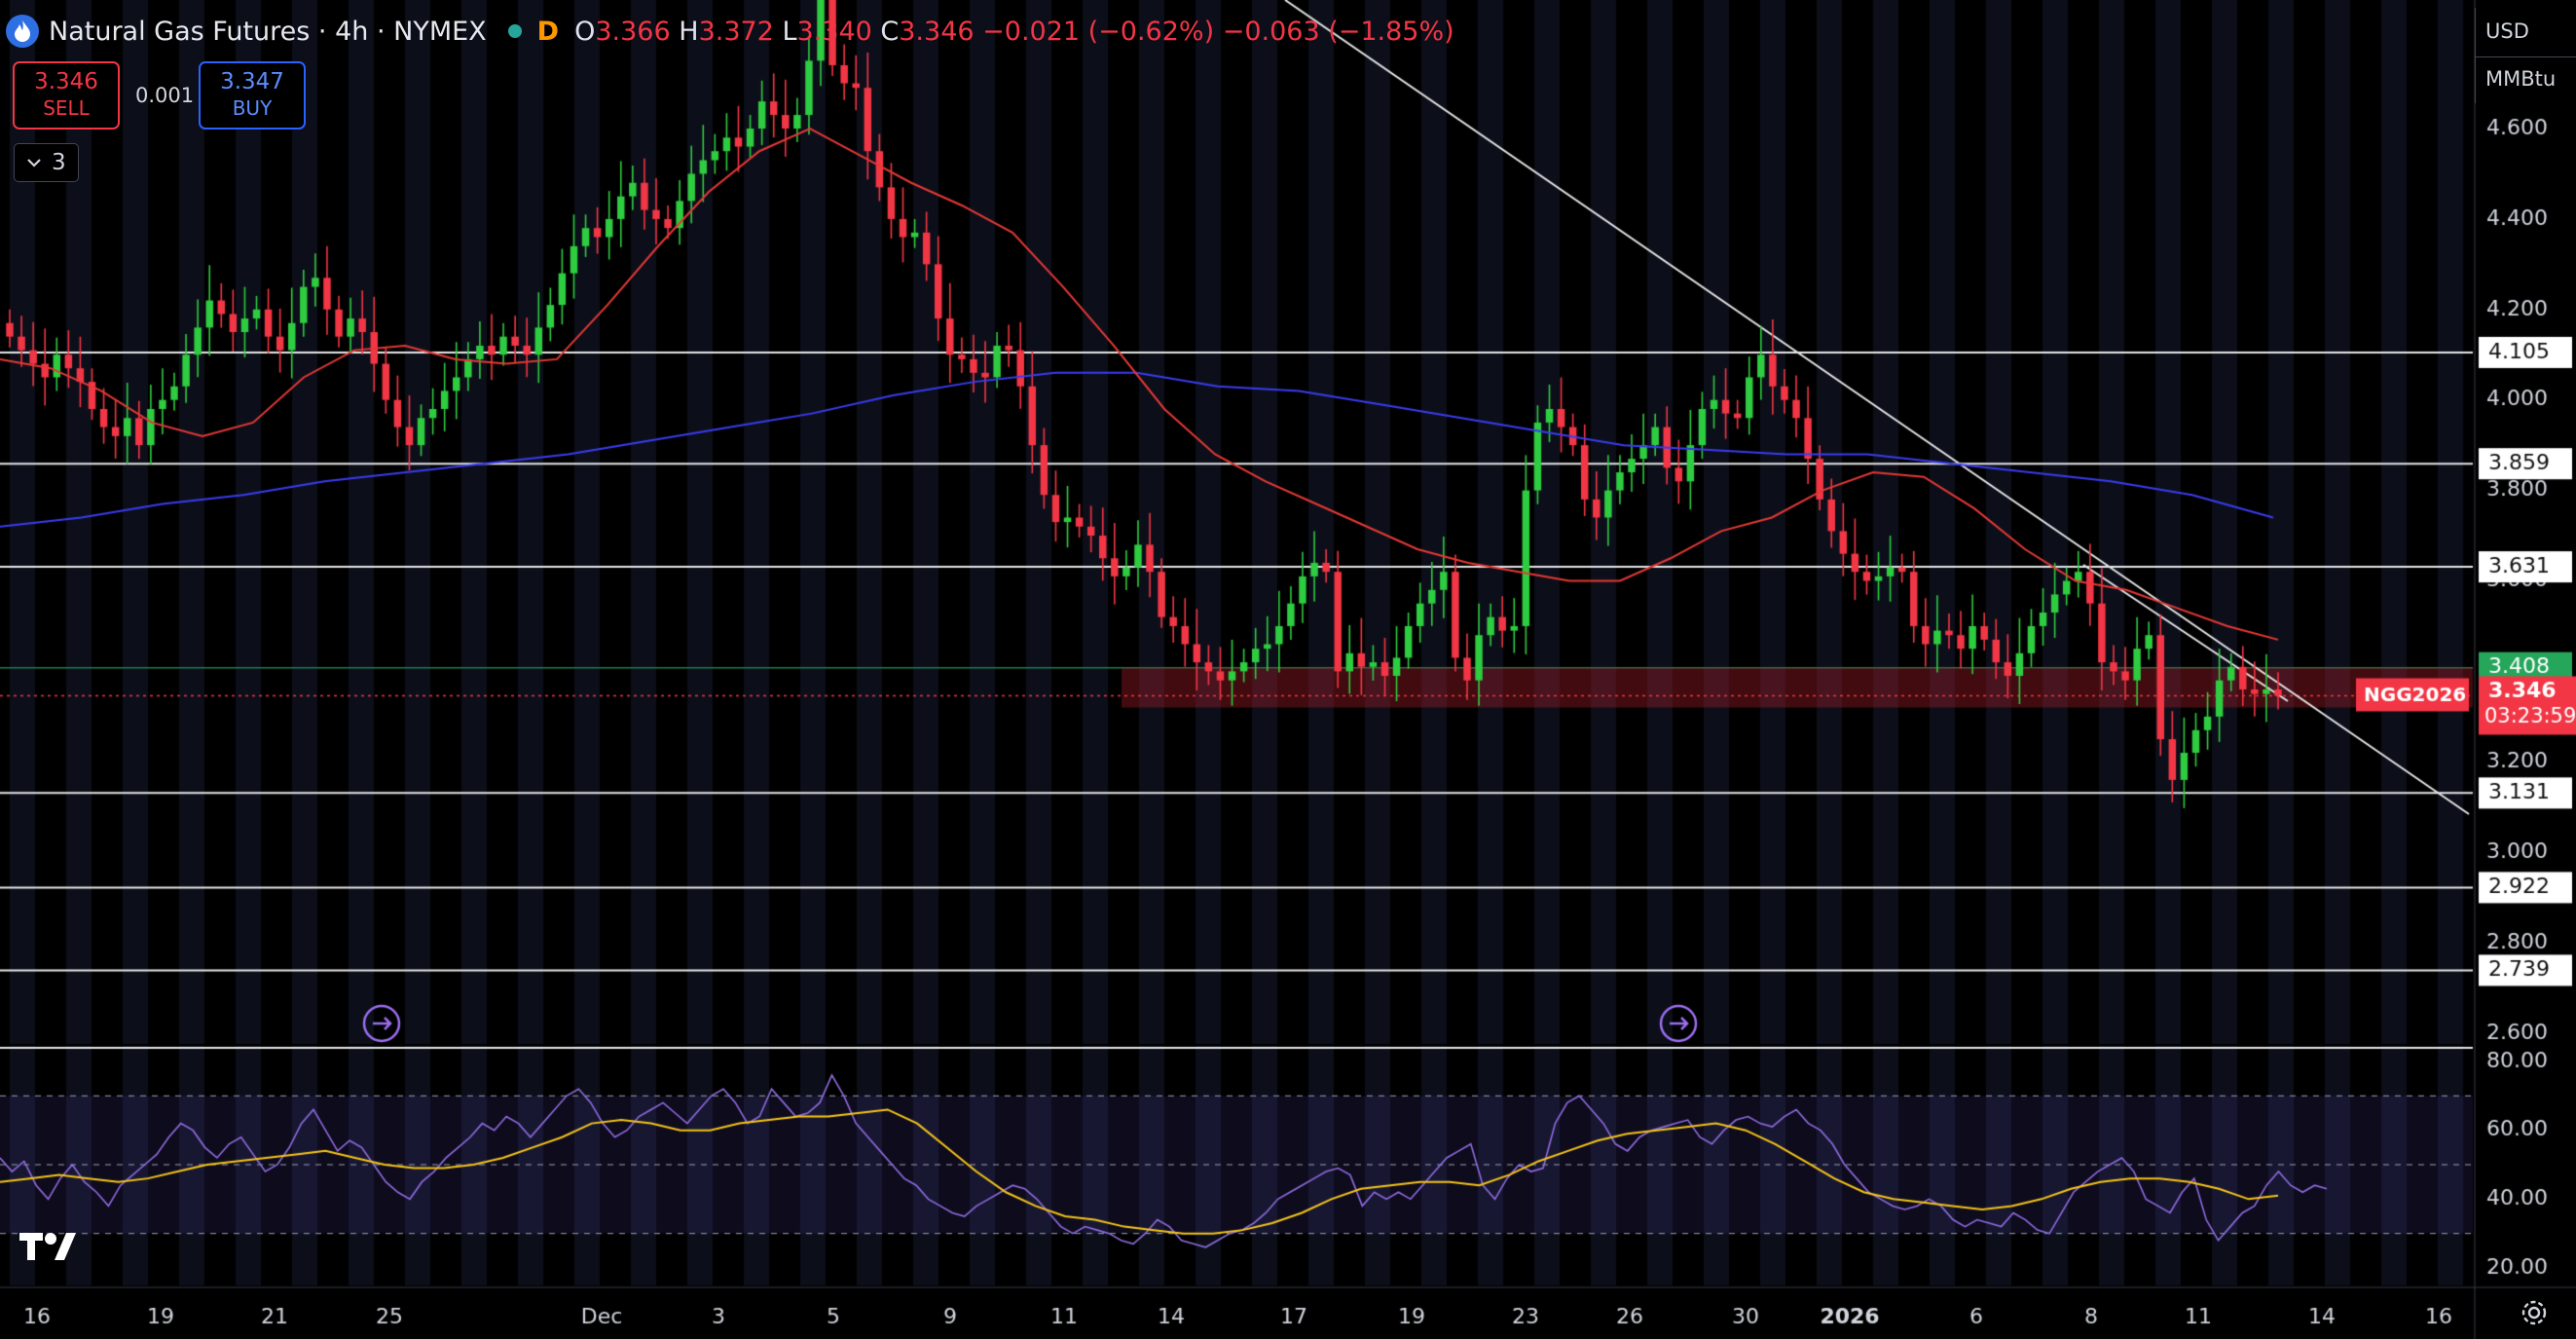  Describe the element at coordinates (1338, 31) in the screenshot. I see `change-value-2: −0.063 (−1.85%)` at that location.